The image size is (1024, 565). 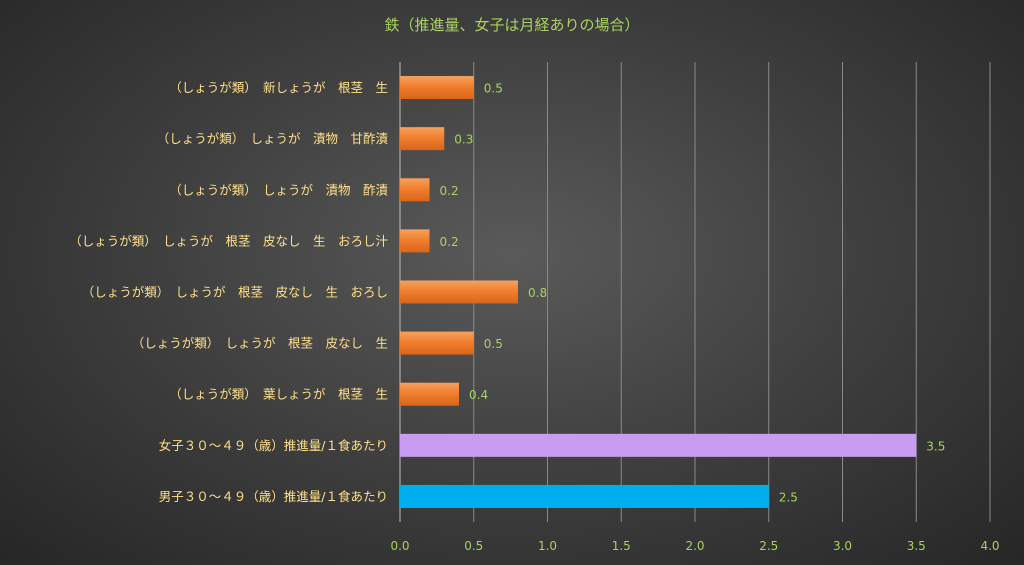 I want to click on x-tick-label: 0.0, so click(x=399, y=546).